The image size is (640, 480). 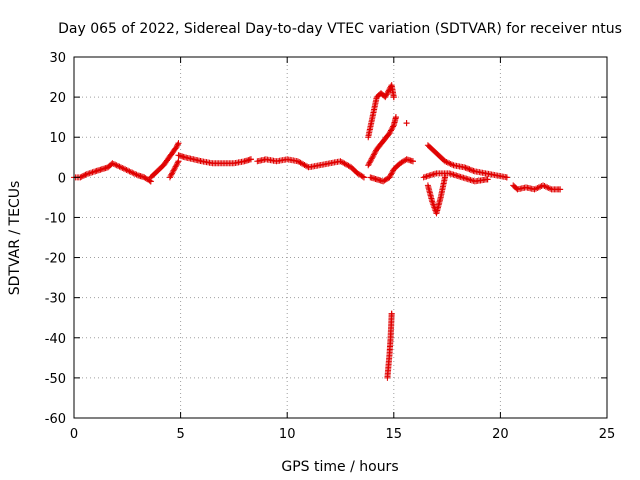 What do you see at coordinates (500, 434) in the screenshot?
I see `x-tick-label: 20` at bounding box center [500, 434].